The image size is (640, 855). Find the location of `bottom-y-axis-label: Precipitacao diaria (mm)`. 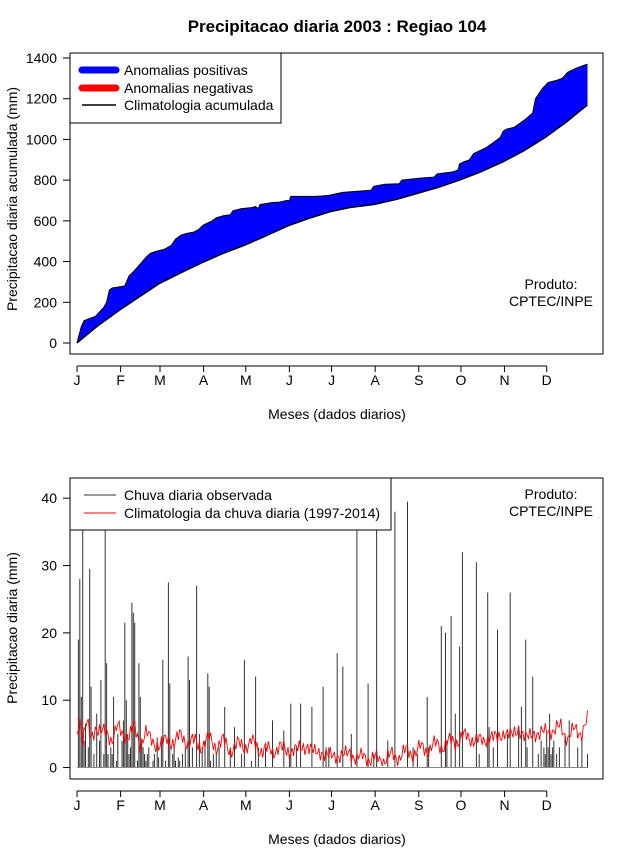

bottom-y-axis-label: Precipitacao diaria (mm) is located at coordinates (12, 628).